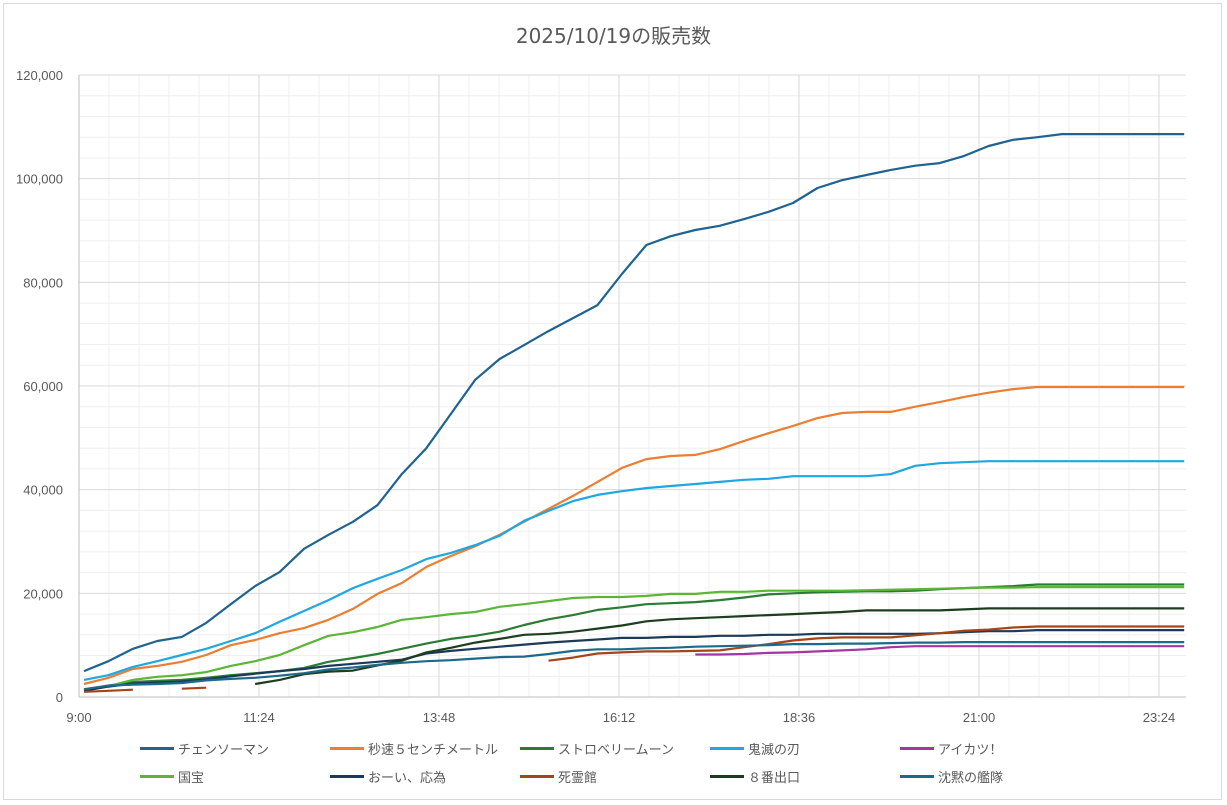 The width and height of the screenshot is (1227, 805). Describe the element at coordinates (970, 750) in the screenshot. I see `legend-label: アイカツ！` at that location.